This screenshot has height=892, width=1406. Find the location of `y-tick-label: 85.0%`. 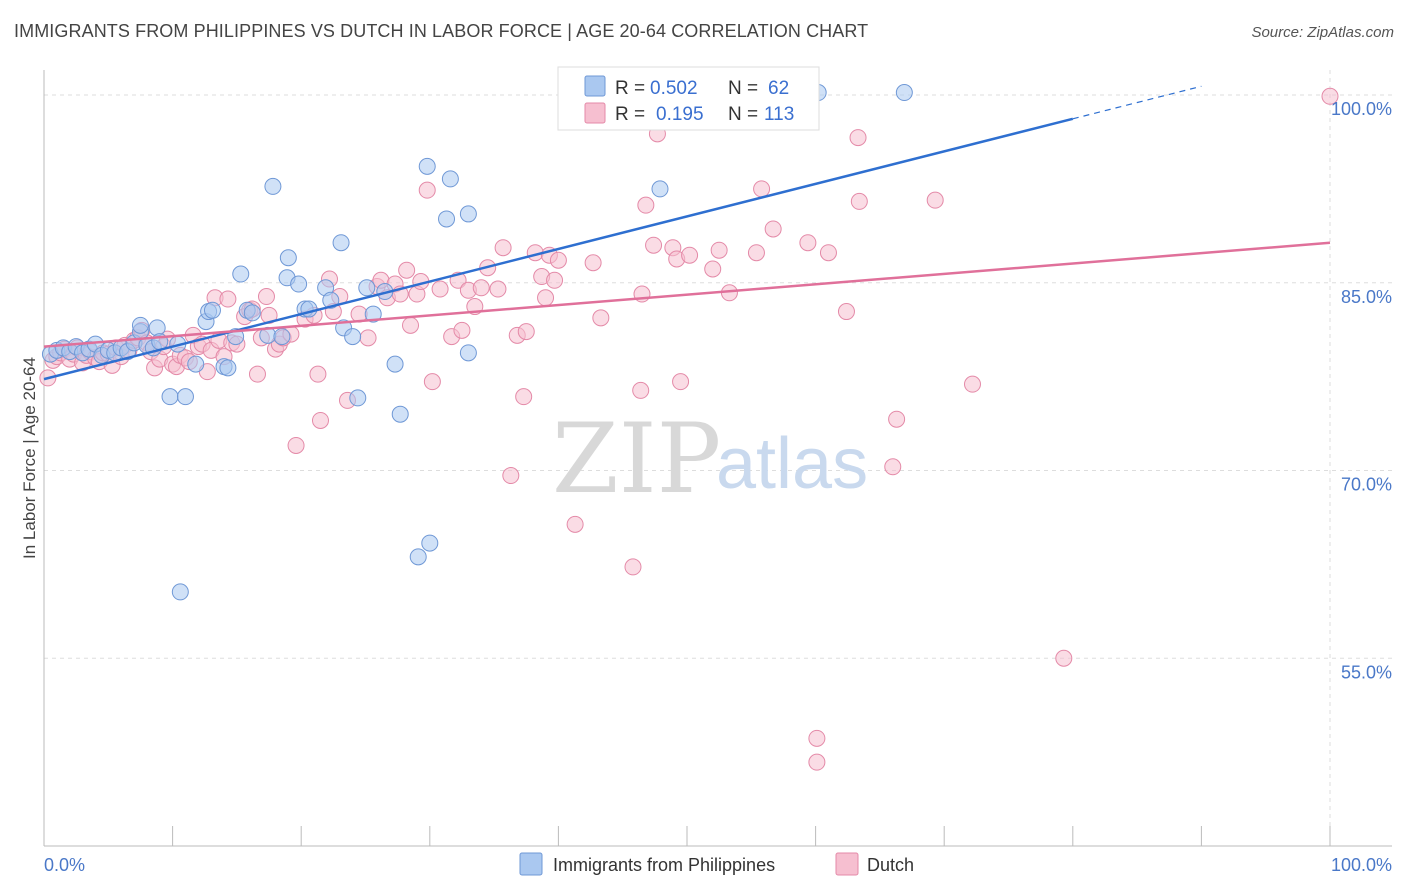

y-tick-label: 85.0% is located at coordinates (1366, 297).